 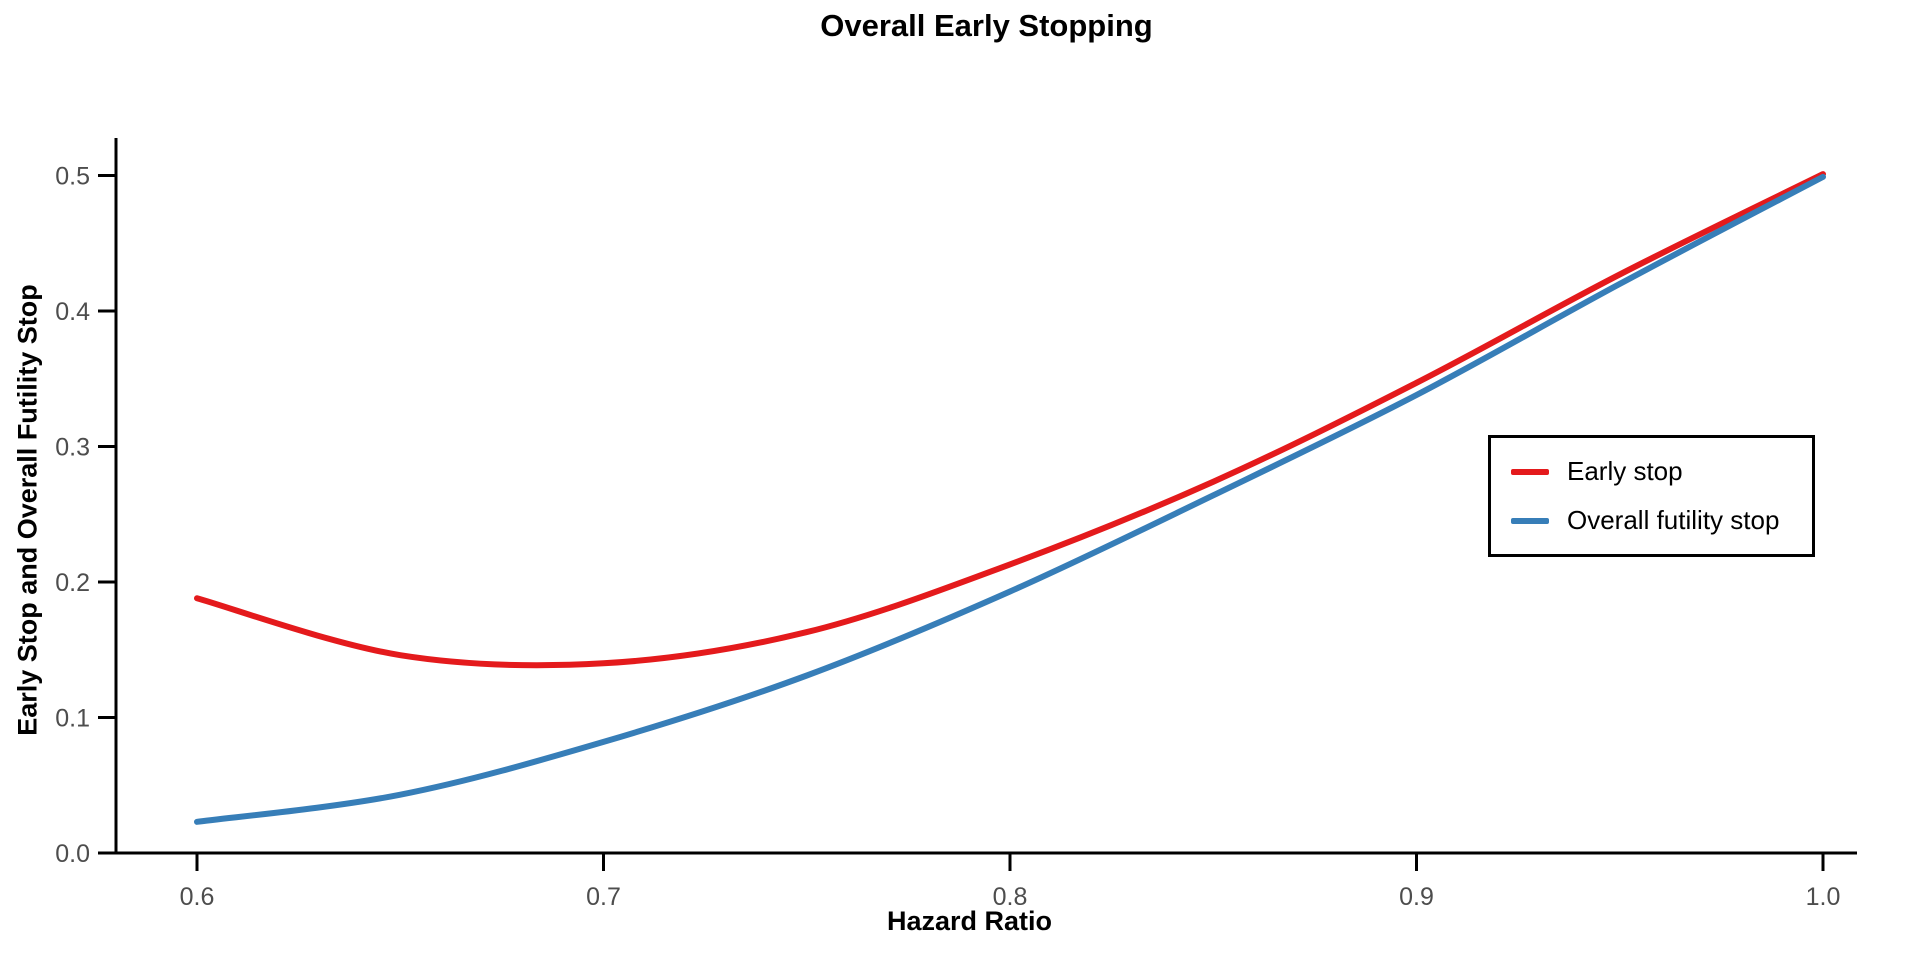 I want to click on chart-title: Overall Early Stopping, so click(x=986, y=25).